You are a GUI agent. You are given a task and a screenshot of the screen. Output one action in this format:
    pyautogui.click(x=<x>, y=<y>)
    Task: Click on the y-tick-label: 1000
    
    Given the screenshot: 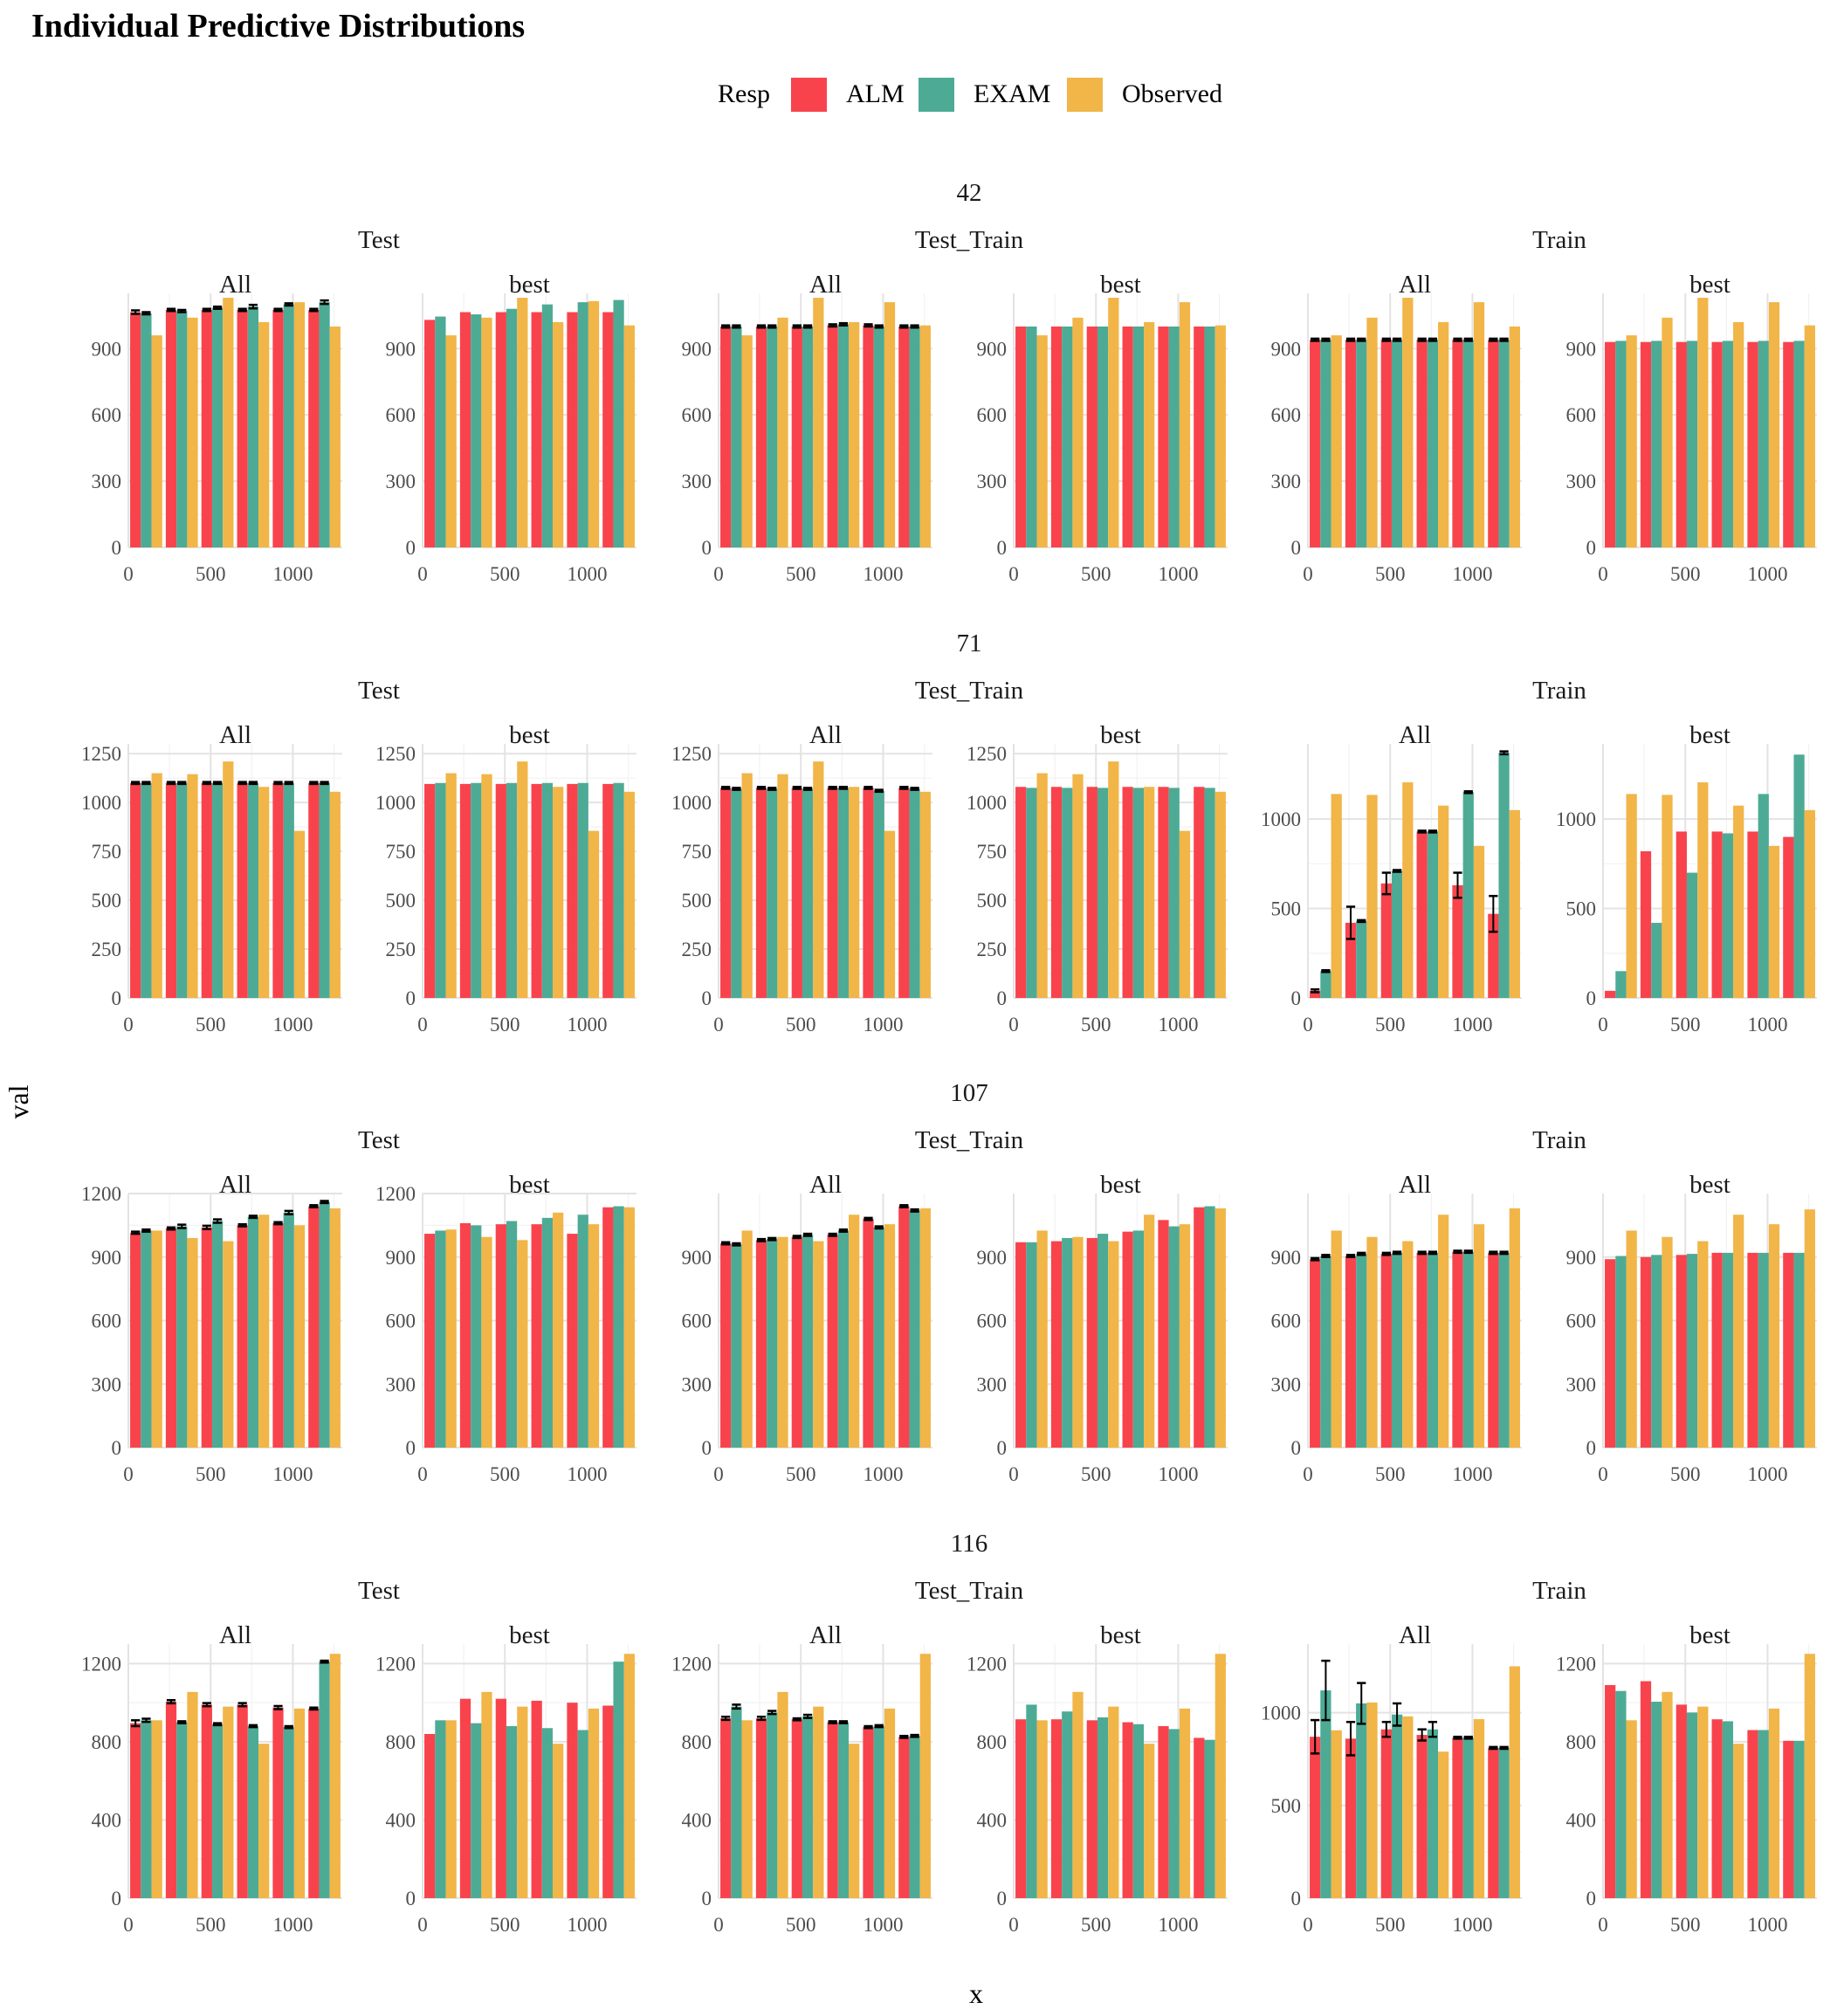 What is the action you would take?
    pyautogui.click(x=1281, y=1714)
    